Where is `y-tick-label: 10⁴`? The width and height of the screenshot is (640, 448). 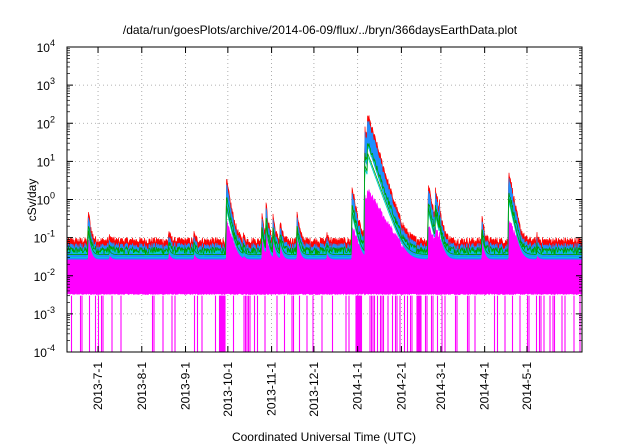 y-tick-label: 10⁴ is located at coordinates (46, 46).